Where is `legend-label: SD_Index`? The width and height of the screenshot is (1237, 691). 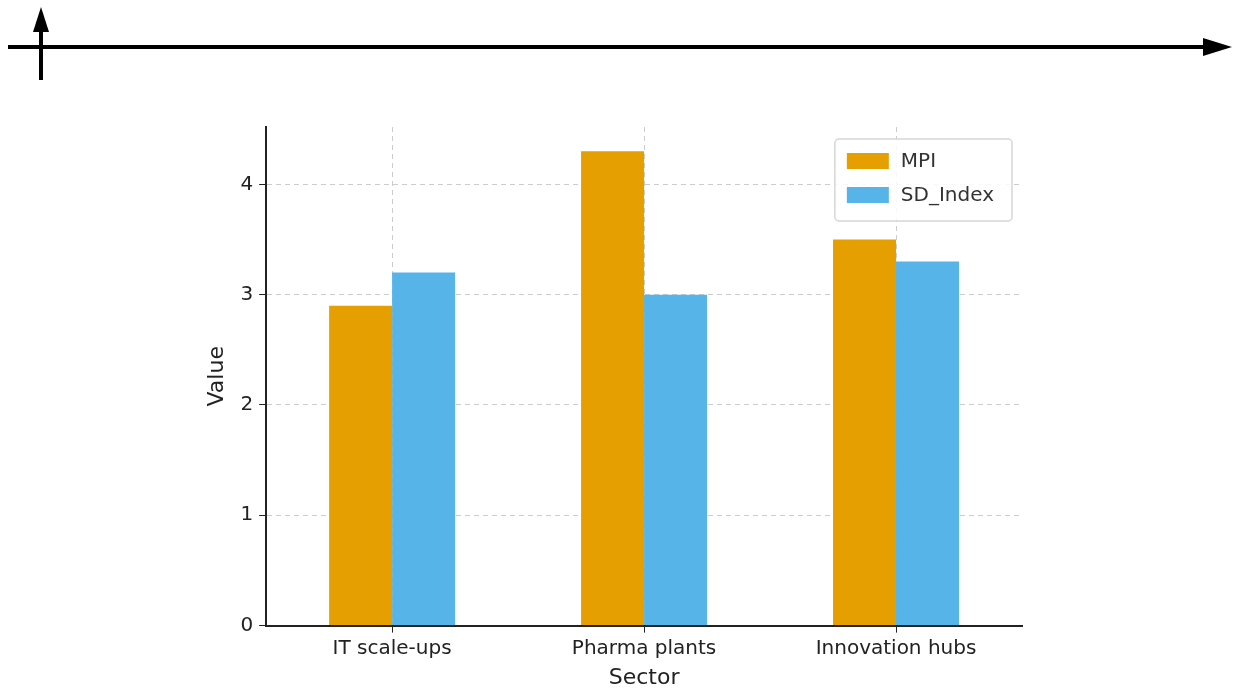 legend-label: SD_Index is located at coordinates (947, 194).